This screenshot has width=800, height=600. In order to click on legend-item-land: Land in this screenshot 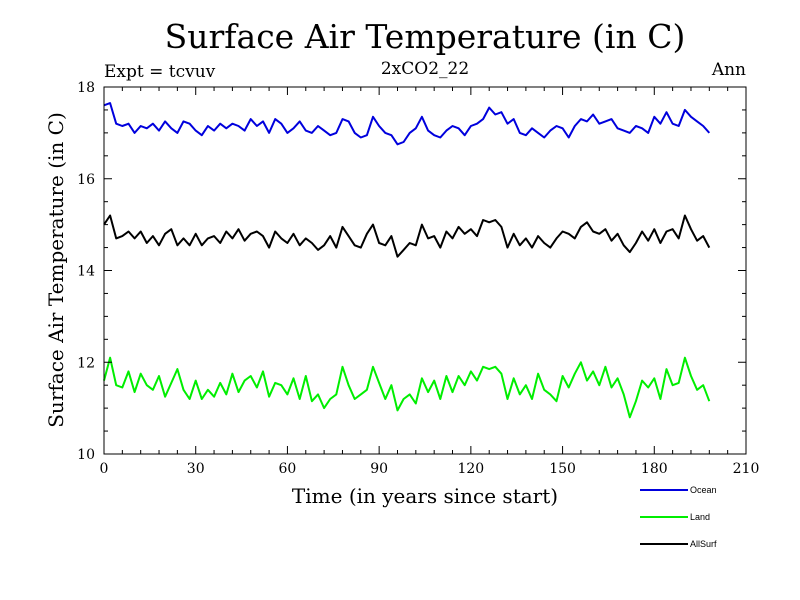, I will do `click(675, 517)`.